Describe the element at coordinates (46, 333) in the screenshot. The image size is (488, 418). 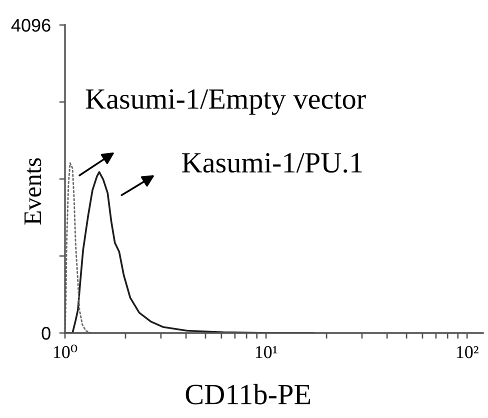
I see `y-tick-label: 0` at that location.